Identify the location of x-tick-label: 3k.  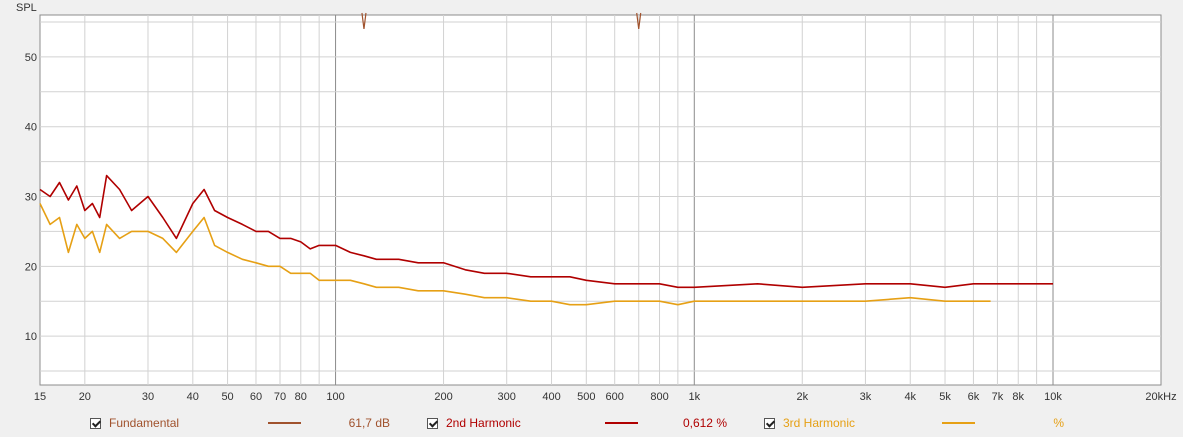
(866, 397).